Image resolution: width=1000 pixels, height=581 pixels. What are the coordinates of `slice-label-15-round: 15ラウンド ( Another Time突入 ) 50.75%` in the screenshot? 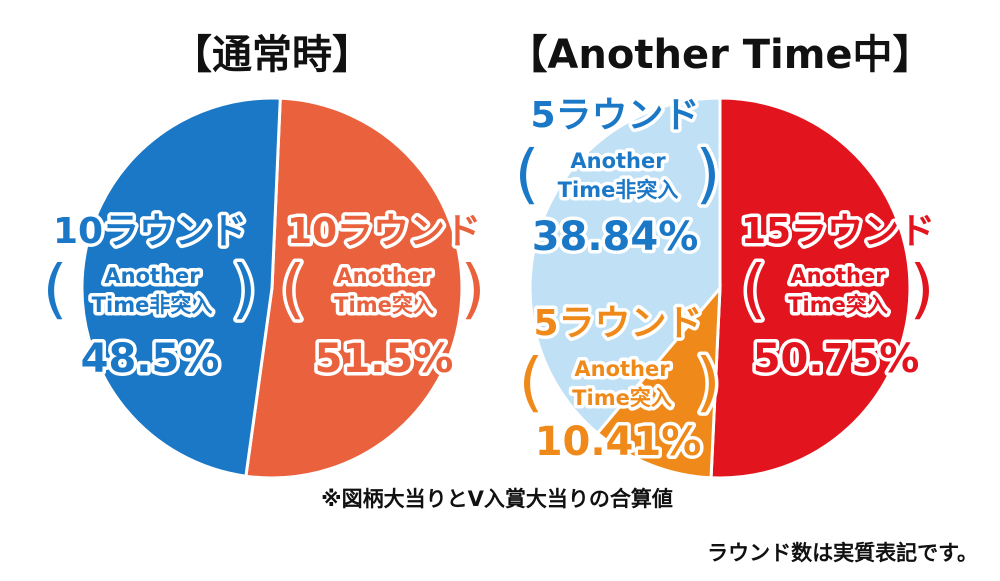 It's located at (837, 297).